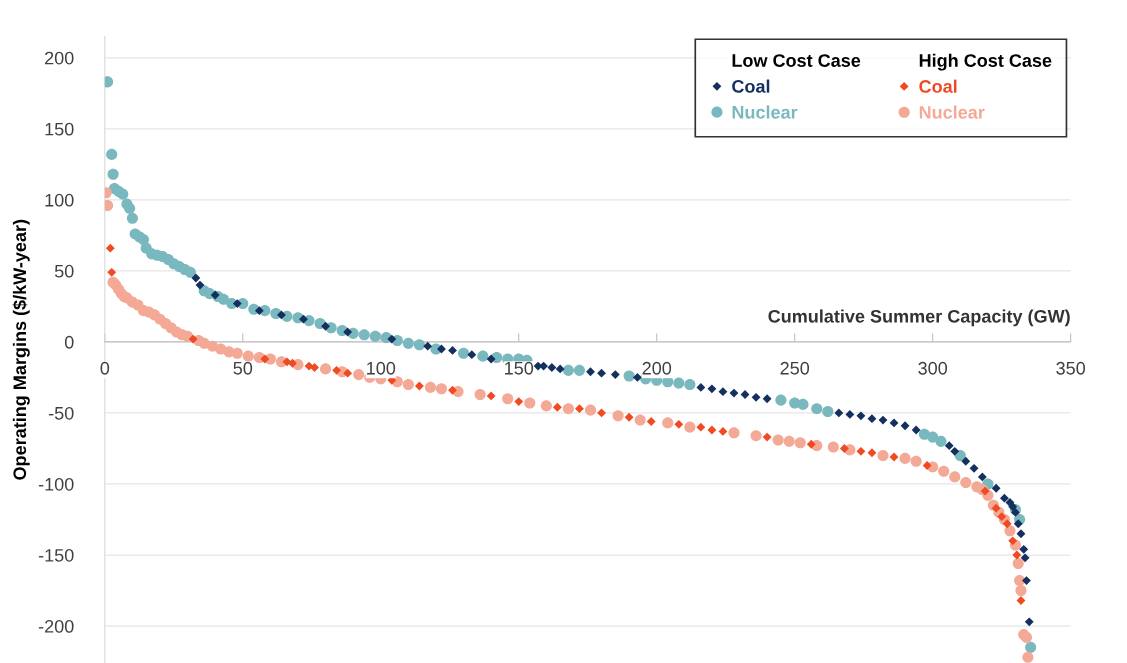 The width and height of the screenshot is (1127, 663). Describe the element at coordinates (985, 62) in the screenshot. I see `annotation: High Cost Case` at that location.